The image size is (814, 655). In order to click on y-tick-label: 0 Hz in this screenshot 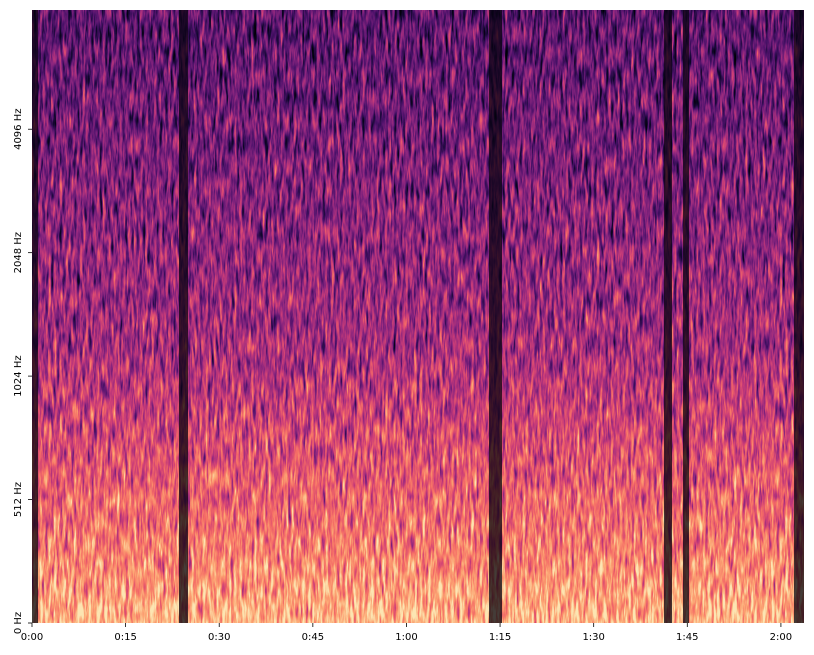, I will do `click(18, 623)`.